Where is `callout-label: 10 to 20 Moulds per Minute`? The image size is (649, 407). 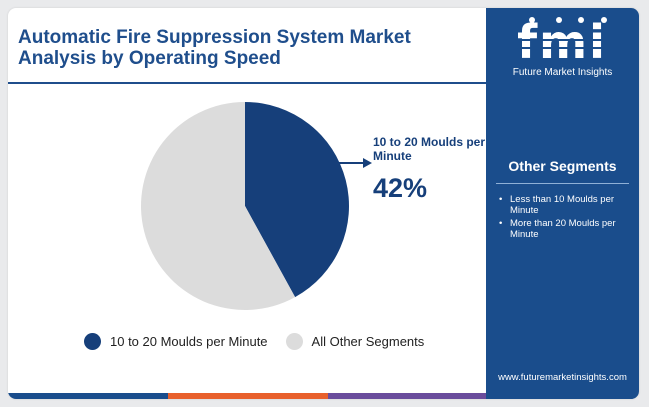 callout-label: 10 to 20 Moulds per Minute is located at coordinates (429, 149).